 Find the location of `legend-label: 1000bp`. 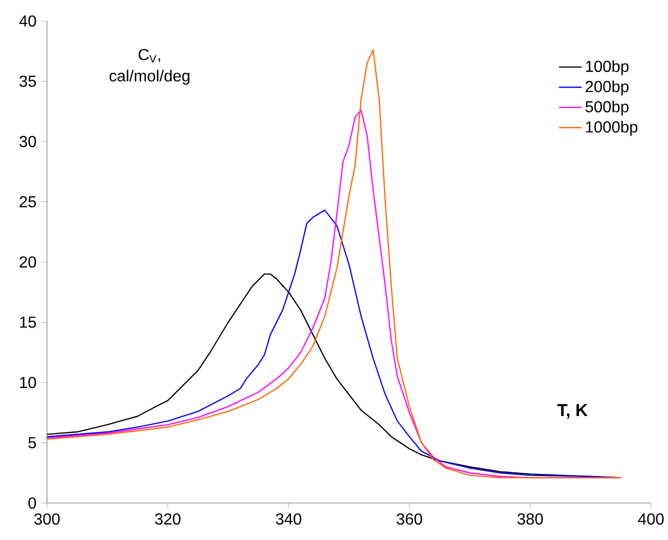

legend-label: 1000bp is located at coordinates (612, 128).